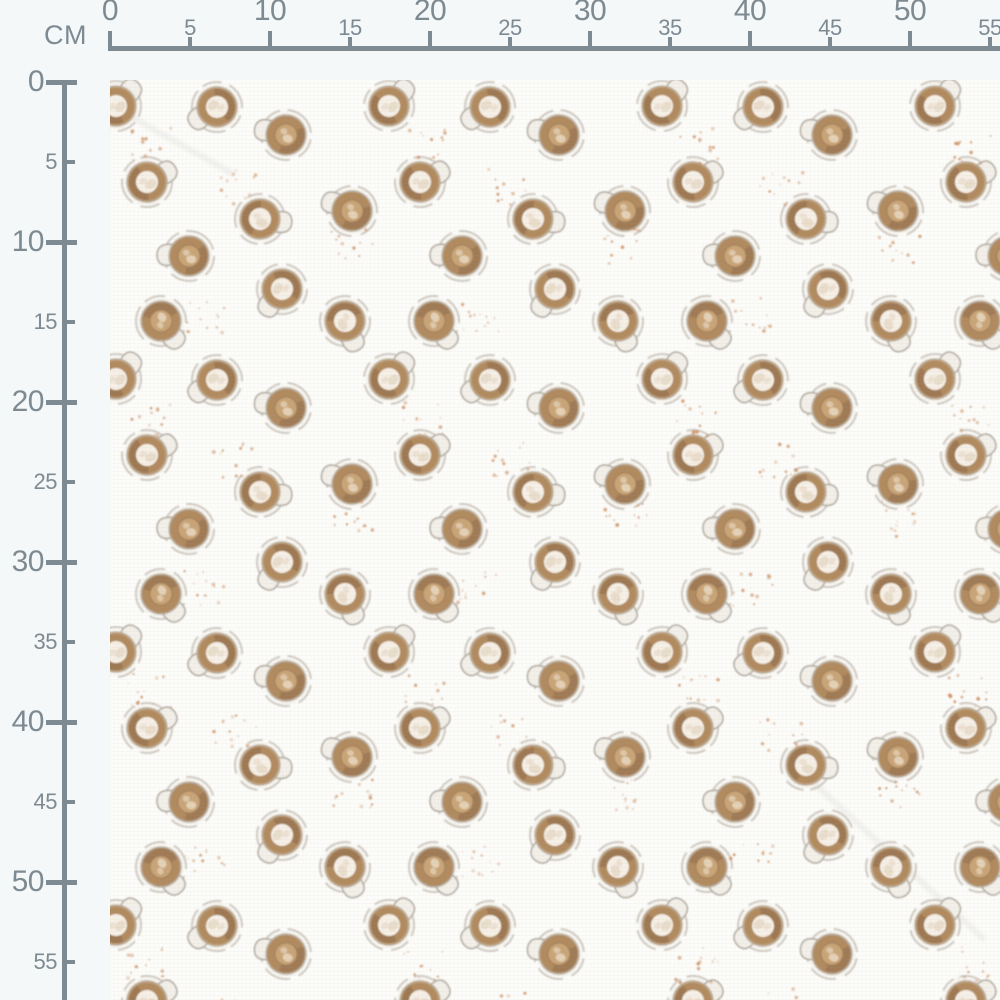  Describe the element at coordinates (989, 27) in the screenshot. I see `ruler-label: 55` at that location.